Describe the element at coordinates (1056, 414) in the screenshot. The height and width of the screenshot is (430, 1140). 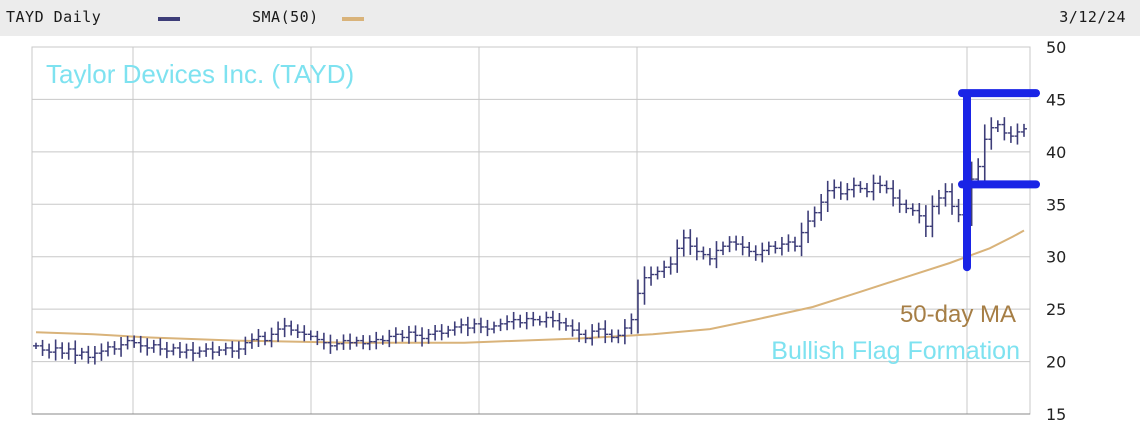
I see `y-tick-label: 15` at that location.